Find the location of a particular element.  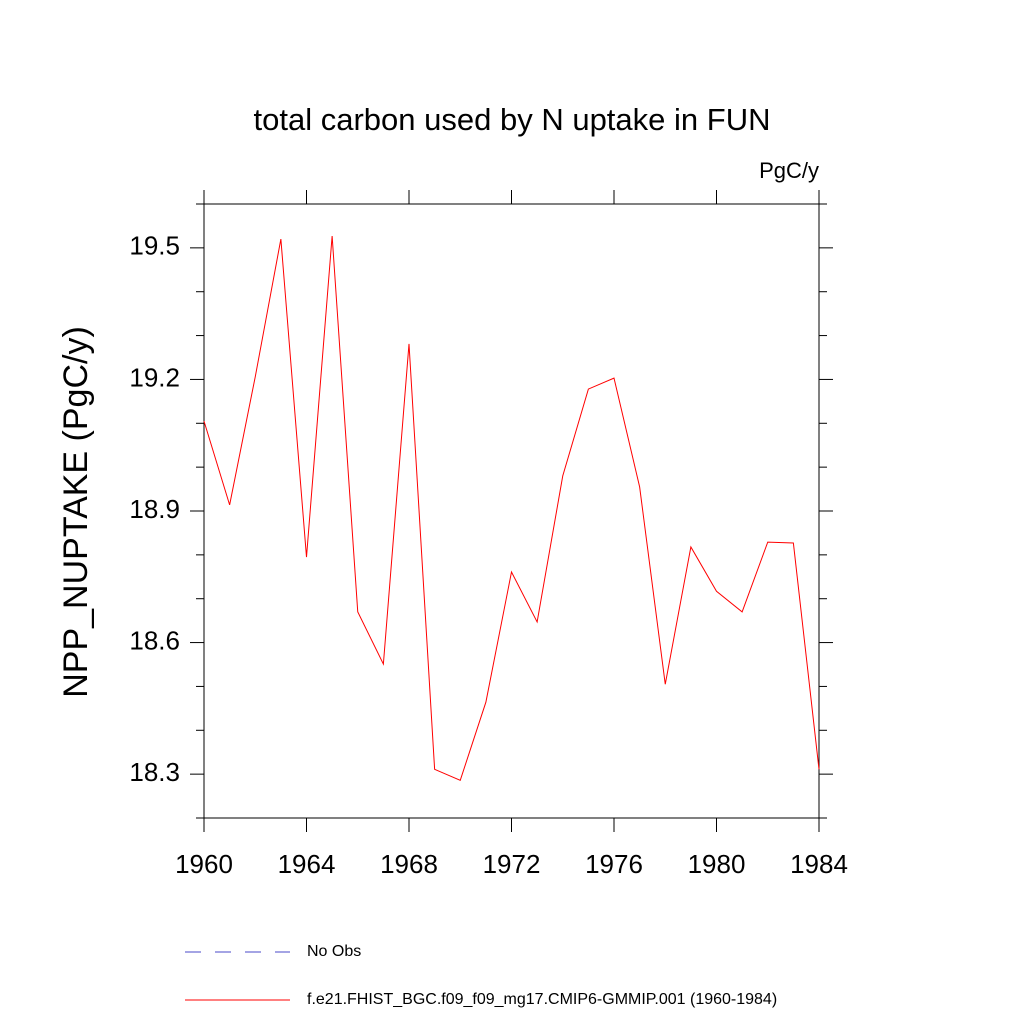

legend-label: No Obs is located at coordinates (334, 951).